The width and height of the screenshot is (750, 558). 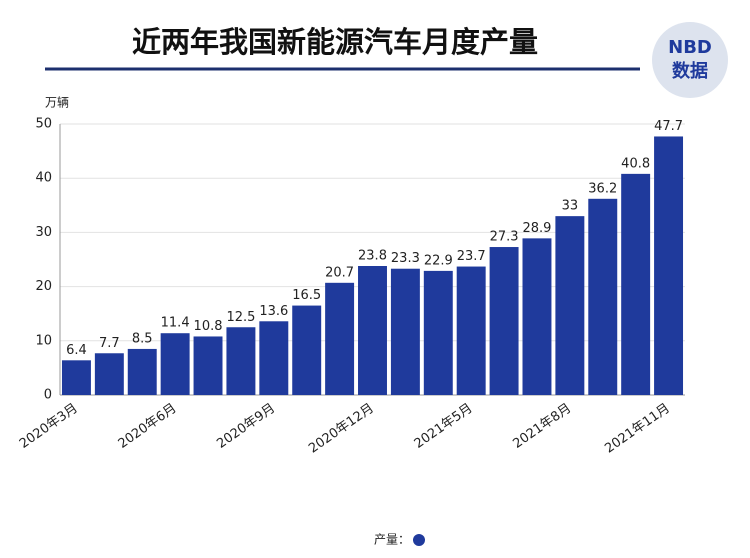 What do you see at coordinates (570, 206) in the screenshot?
I see `value-label: 33` at bounding box center [570, 206].